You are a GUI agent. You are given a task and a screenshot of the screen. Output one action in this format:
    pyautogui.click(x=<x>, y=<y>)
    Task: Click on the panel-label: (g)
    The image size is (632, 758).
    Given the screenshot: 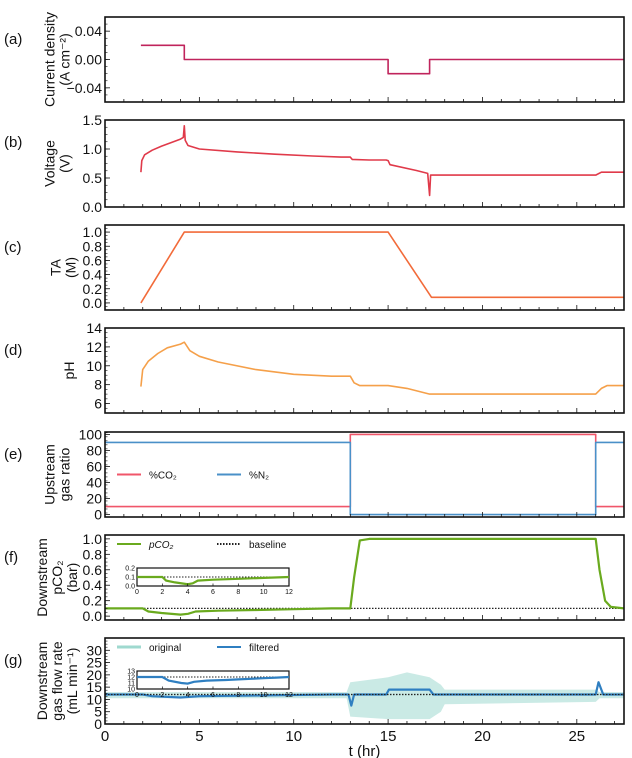 What is the action you would take?
    pyautogui.click(x=13, y=660)
    